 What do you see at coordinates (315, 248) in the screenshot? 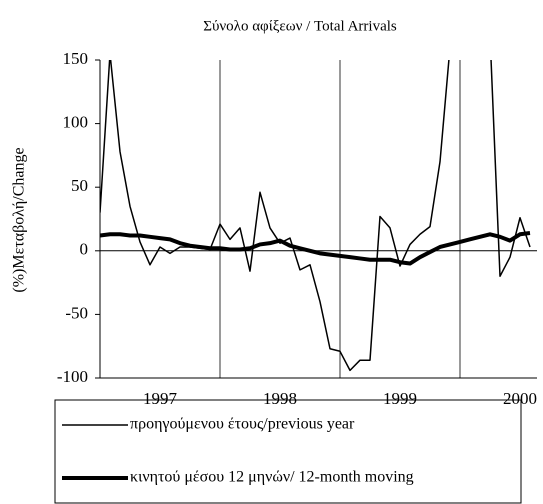
I see `line-series` at bounding box center [315, 248].